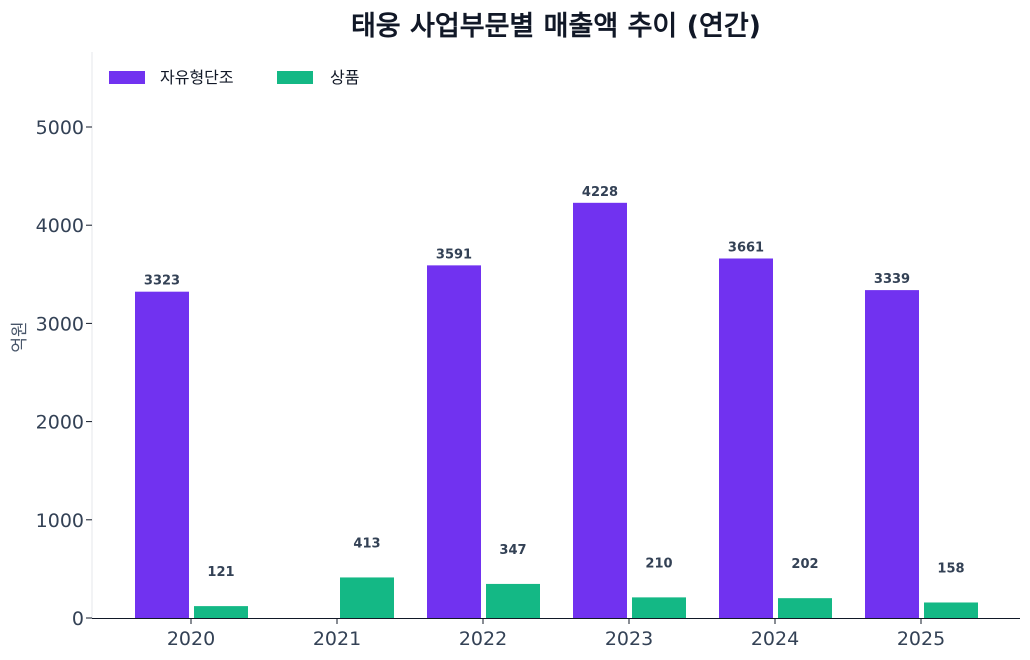  What do you see at coordinates (162, 281) in the screenshot?
I see `data-label: 3323` at bounding box center [162, 281].